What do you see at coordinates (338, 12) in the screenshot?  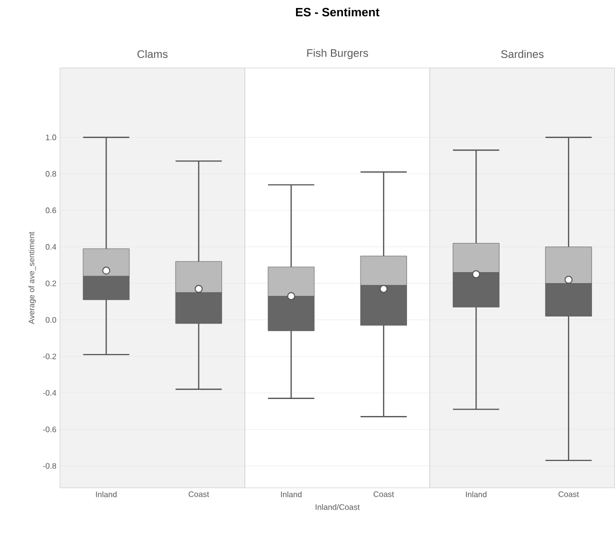 I see `chart-title: ES - Sentiment` at bounding box center [338, 12].